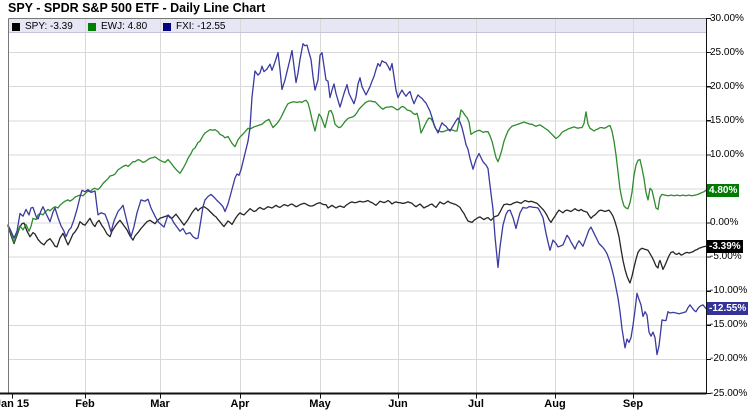 This screenshot has height=415, width=750. Describe the element at coordinates (15, 404) in the screenshot. I see `x-axis-label-Jan-15: Jan 15` at that location.